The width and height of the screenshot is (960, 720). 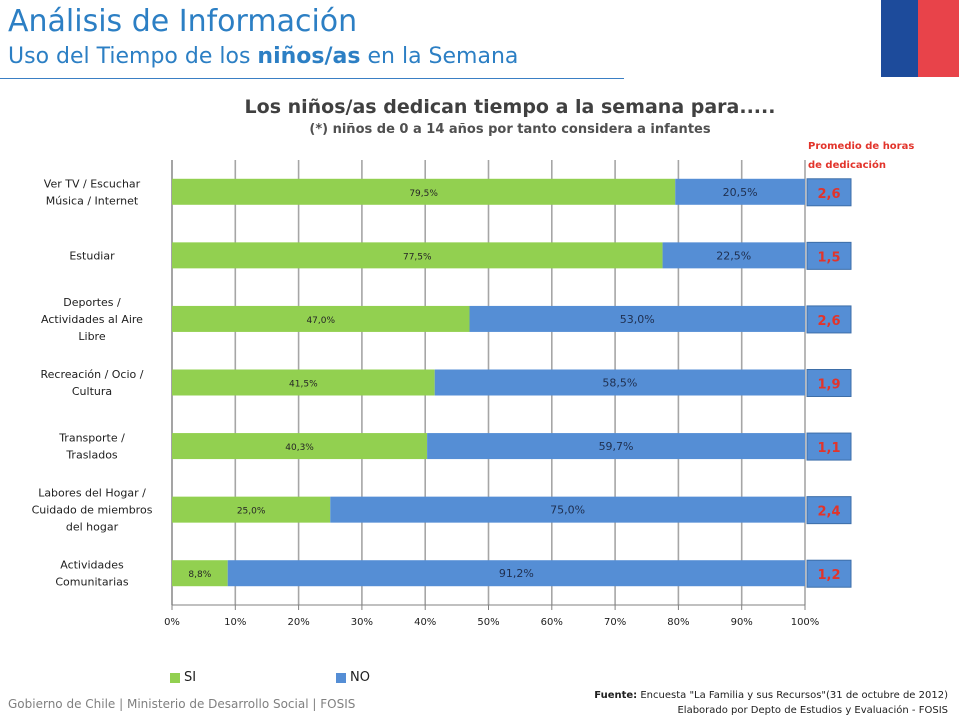 What do you see at coordinates (742, 622) in the screenshot?
I see `x-tick-label: 90%` at bounding box center [742, 622].